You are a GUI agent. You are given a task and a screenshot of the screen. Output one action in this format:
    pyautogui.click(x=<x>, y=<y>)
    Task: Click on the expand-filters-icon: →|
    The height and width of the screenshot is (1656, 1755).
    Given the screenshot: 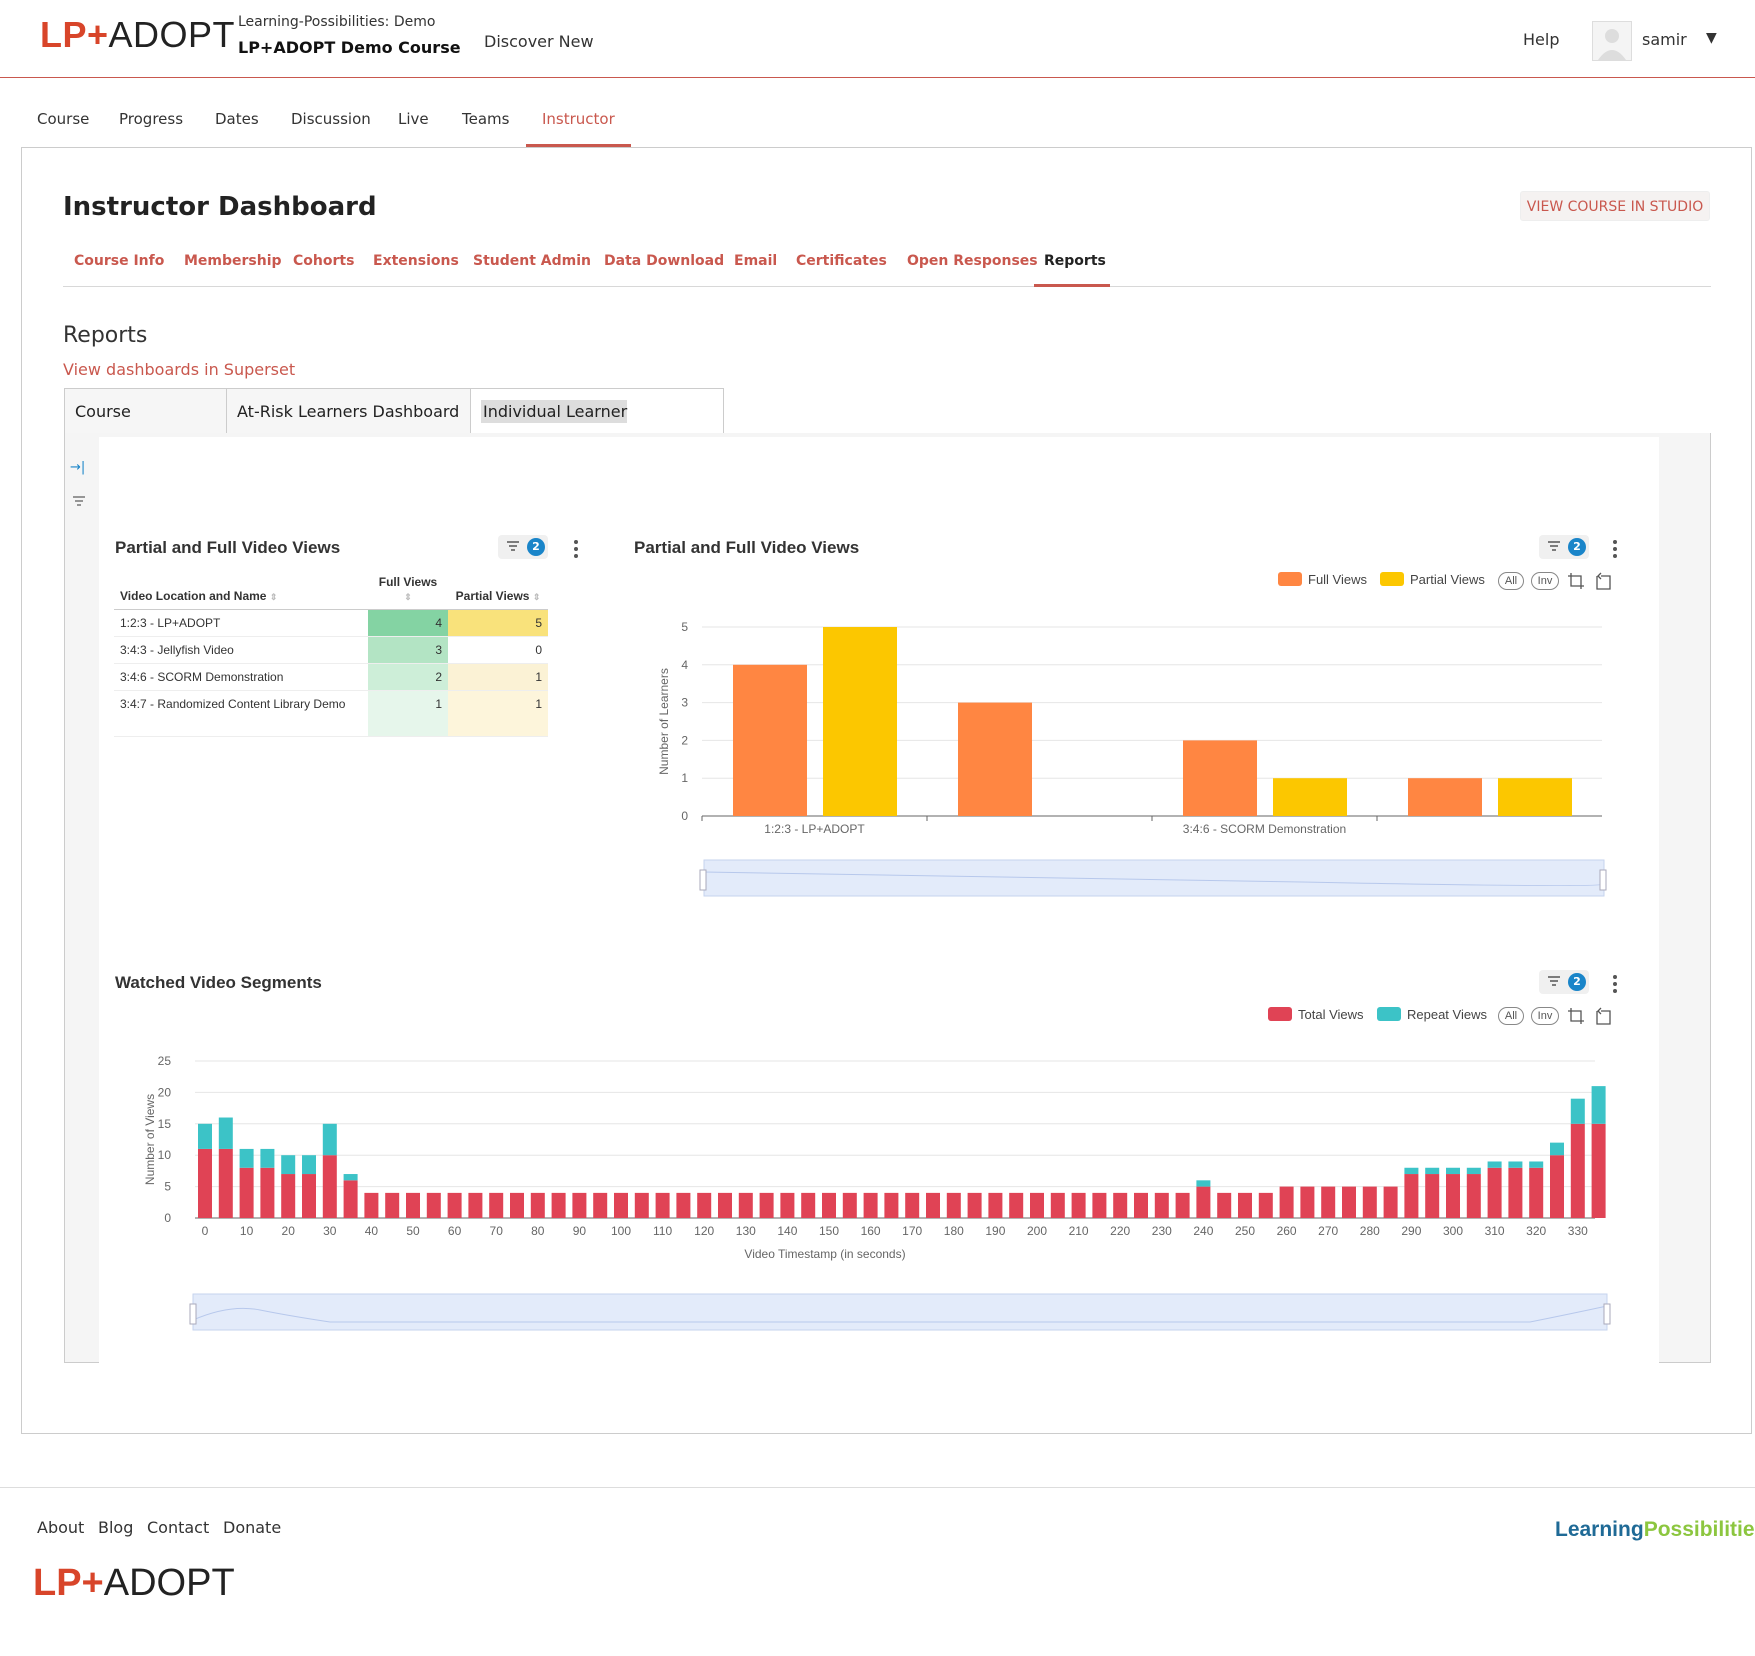 What is the action you would take?
    pyautogui.click(x=78, y=467)
    